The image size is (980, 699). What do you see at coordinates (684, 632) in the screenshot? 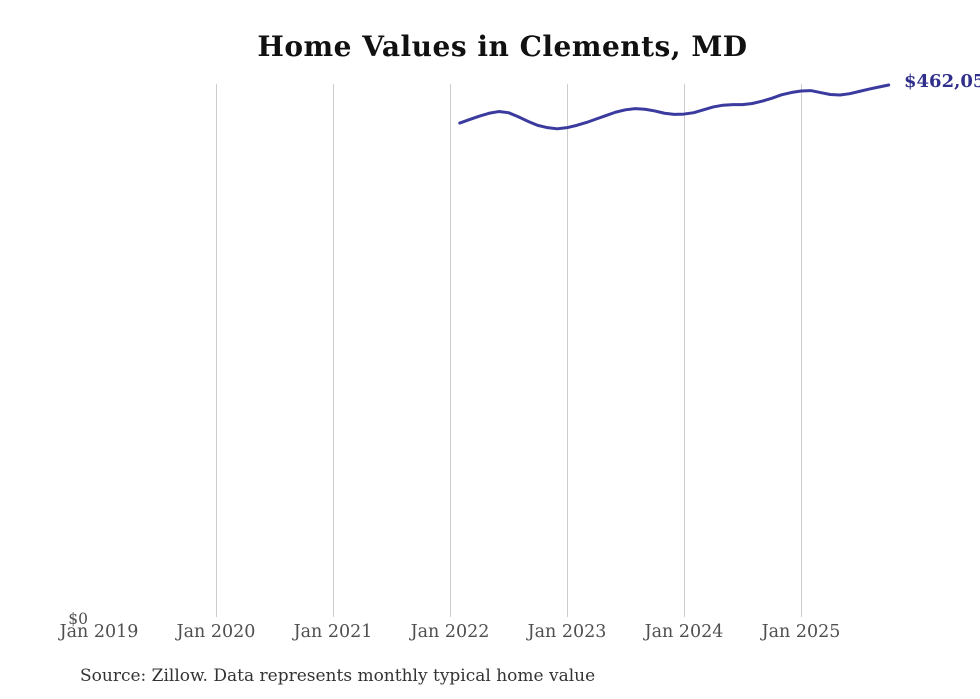
I see `x-tick-label-2024: Jan 2024` at bounding box center [684, 632].